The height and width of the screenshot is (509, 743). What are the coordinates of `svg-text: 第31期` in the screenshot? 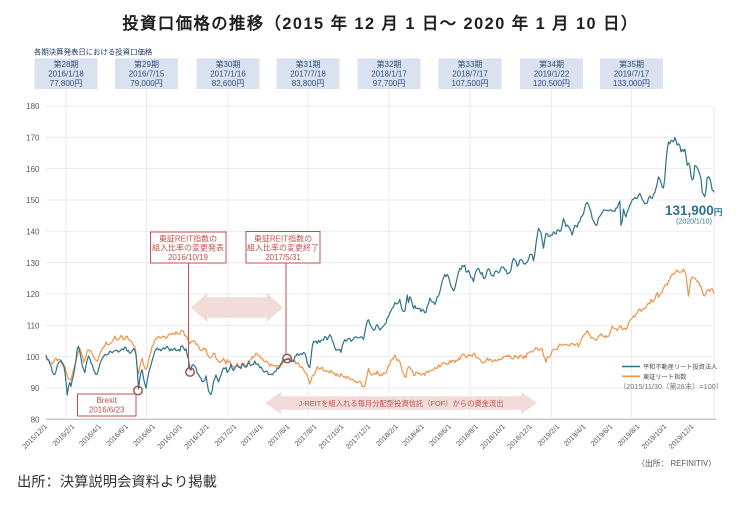 It's located at (308, 64).